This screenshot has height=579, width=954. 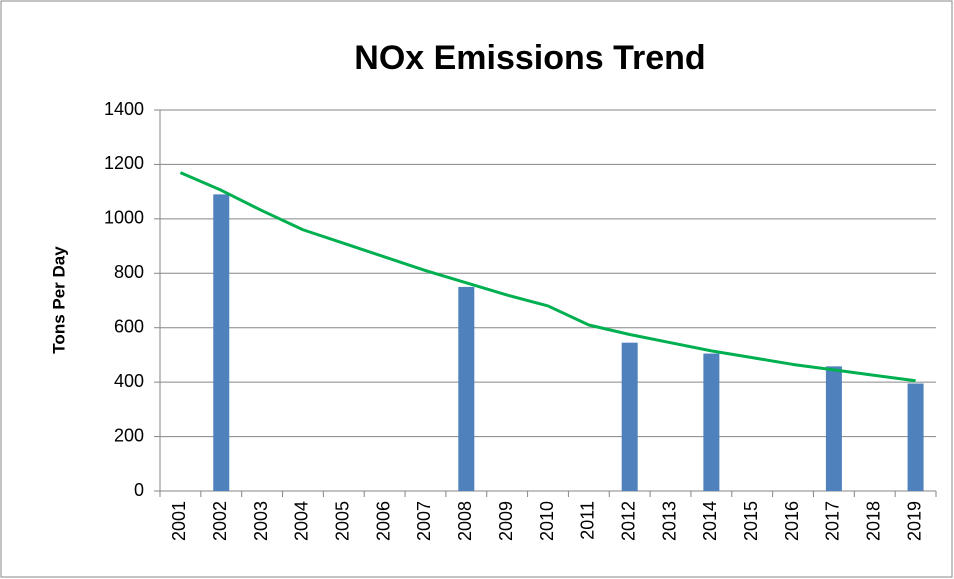 What do you see at coordinates (129, 272) in the screenshot?
I see `y-tick-label: 800` at bounding box center [129, 272].